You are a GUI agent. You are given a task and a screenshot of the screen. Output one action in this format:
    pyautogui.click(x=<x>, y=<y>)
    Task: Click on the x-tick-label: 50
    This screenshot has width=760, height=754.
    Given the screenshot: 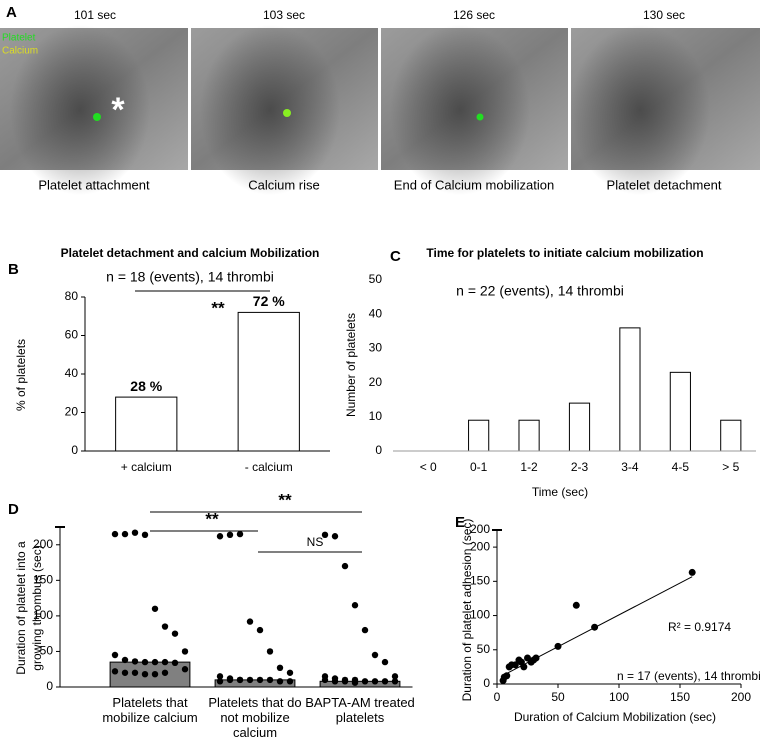 What is the action you would take?
    pyautogui.click(x=558, y=697)
    